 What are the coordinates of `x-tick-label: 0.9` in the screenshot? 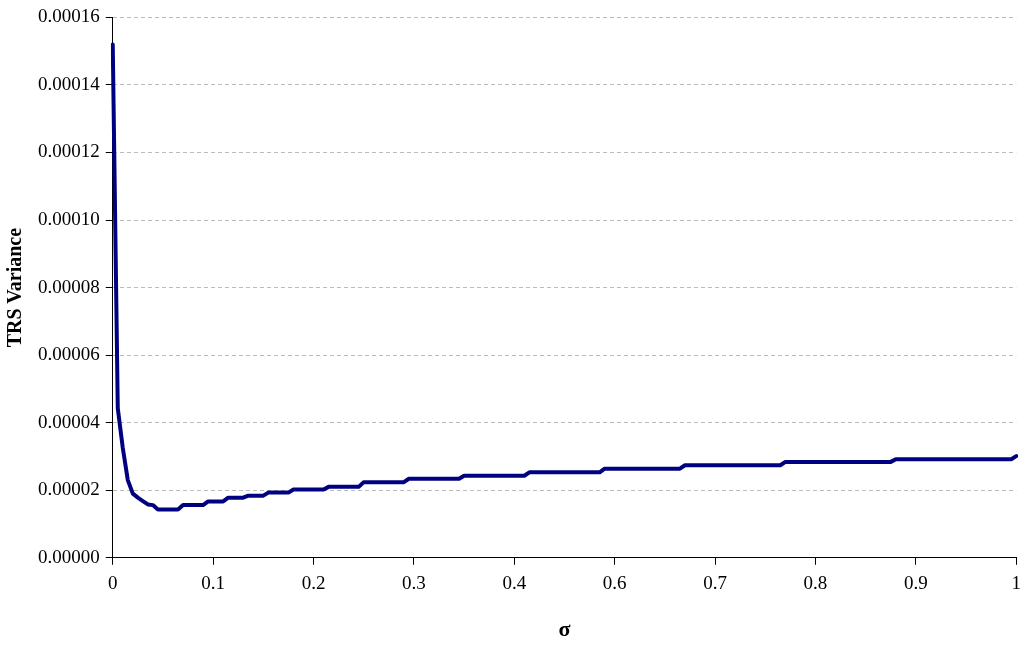 It's located at (915, 583).